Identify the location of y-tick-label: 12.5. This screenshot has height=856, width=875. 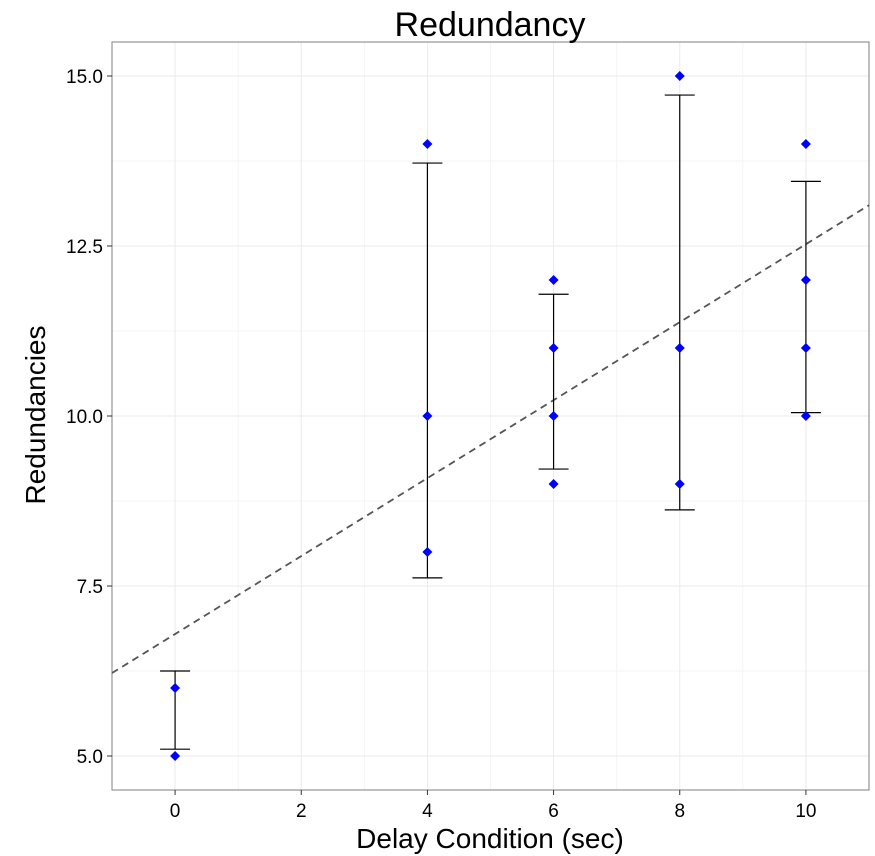
(84, 247).